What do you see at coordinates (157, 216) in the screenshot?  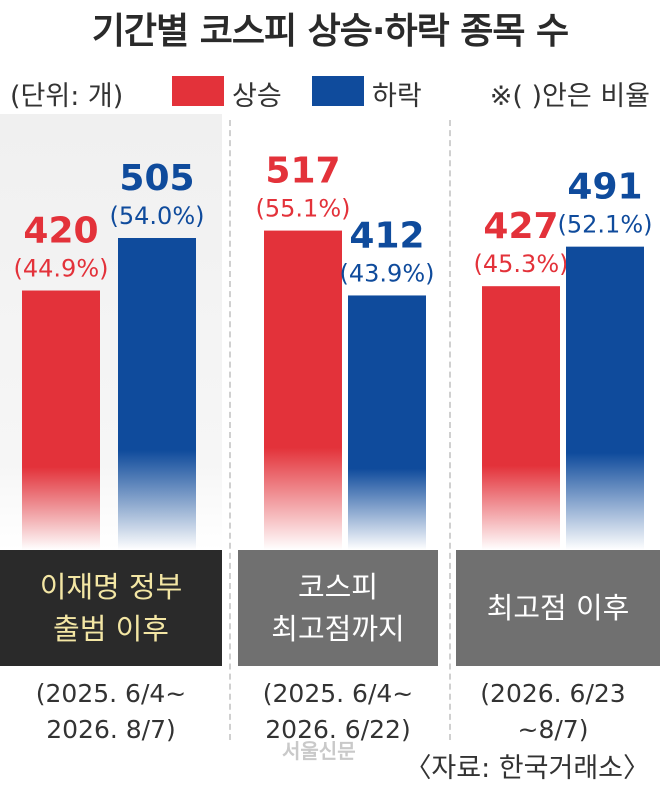 I see `pct-label-down-0: (54.0%)` at bounding box center [157, 216].